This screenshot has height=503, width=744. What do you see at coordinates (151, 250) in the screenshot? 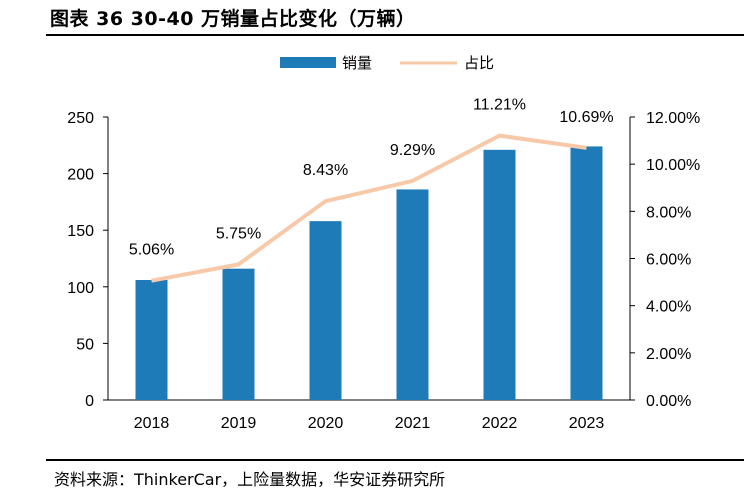
I see `share-label-2018: 5.06%` at bounding box center [151, 250].